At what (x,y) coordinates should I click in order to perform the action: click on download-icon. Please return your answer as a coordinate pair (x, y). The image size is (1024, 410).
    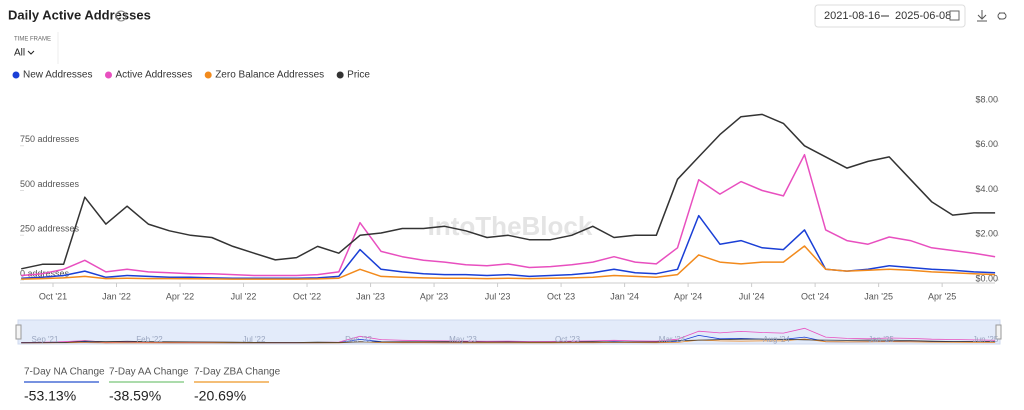
    Looking at the image, I should click on (982, 16).